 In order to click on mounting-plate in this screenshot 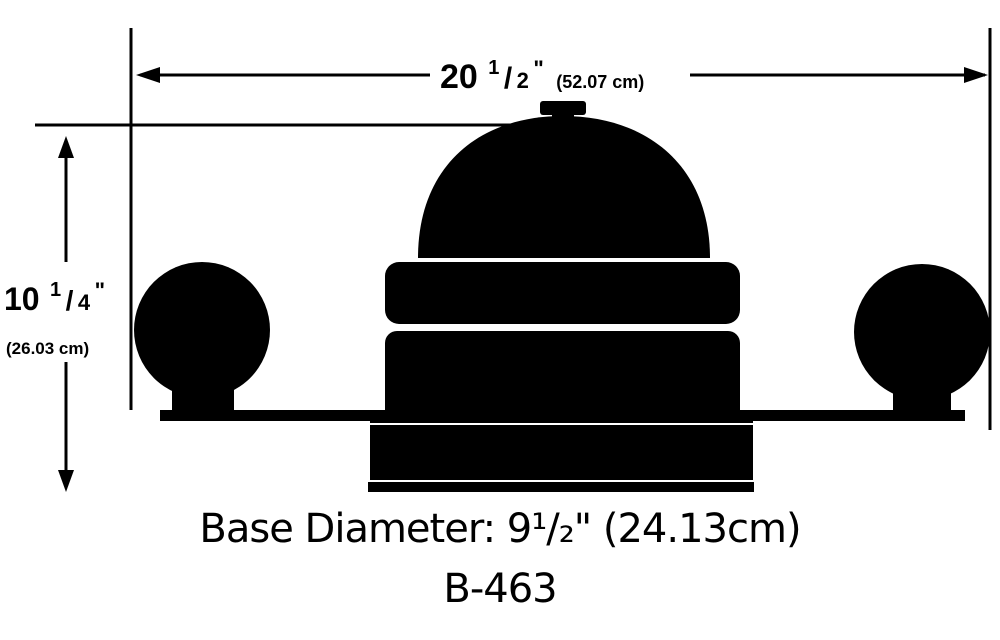, I will do `click(562, 415)`.